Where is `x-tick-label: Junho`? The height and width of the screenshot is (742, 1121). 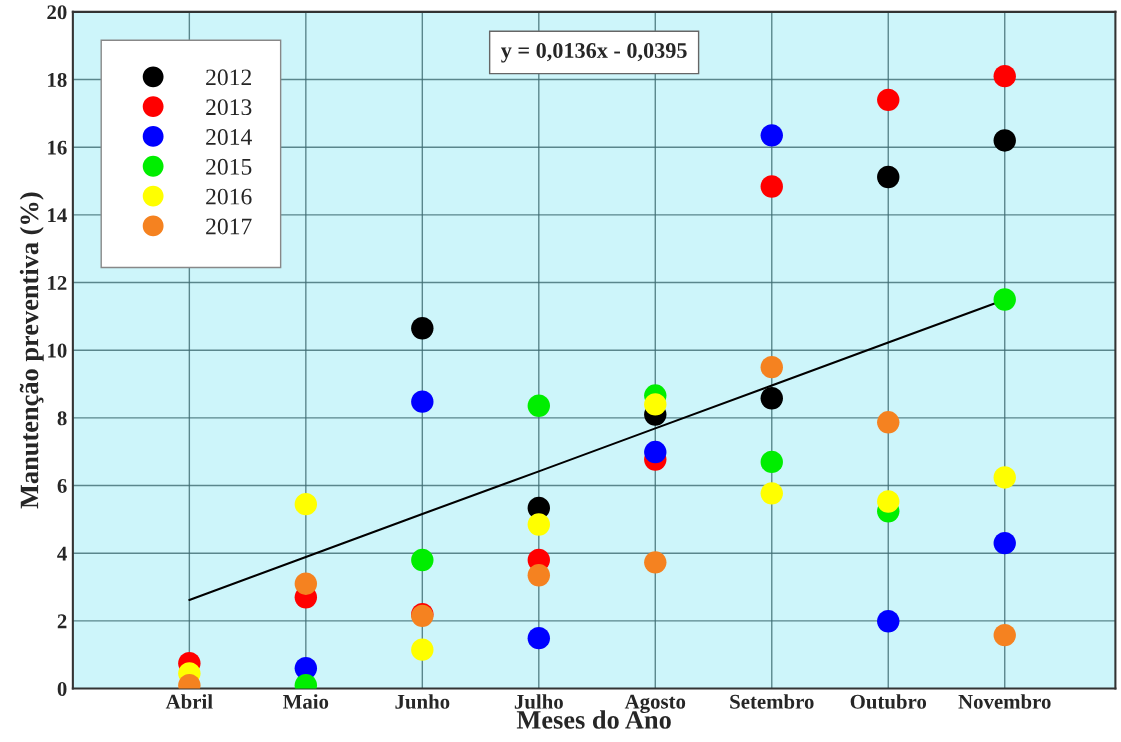 x-tick-label: Junho is located at coordinates (422, 701).